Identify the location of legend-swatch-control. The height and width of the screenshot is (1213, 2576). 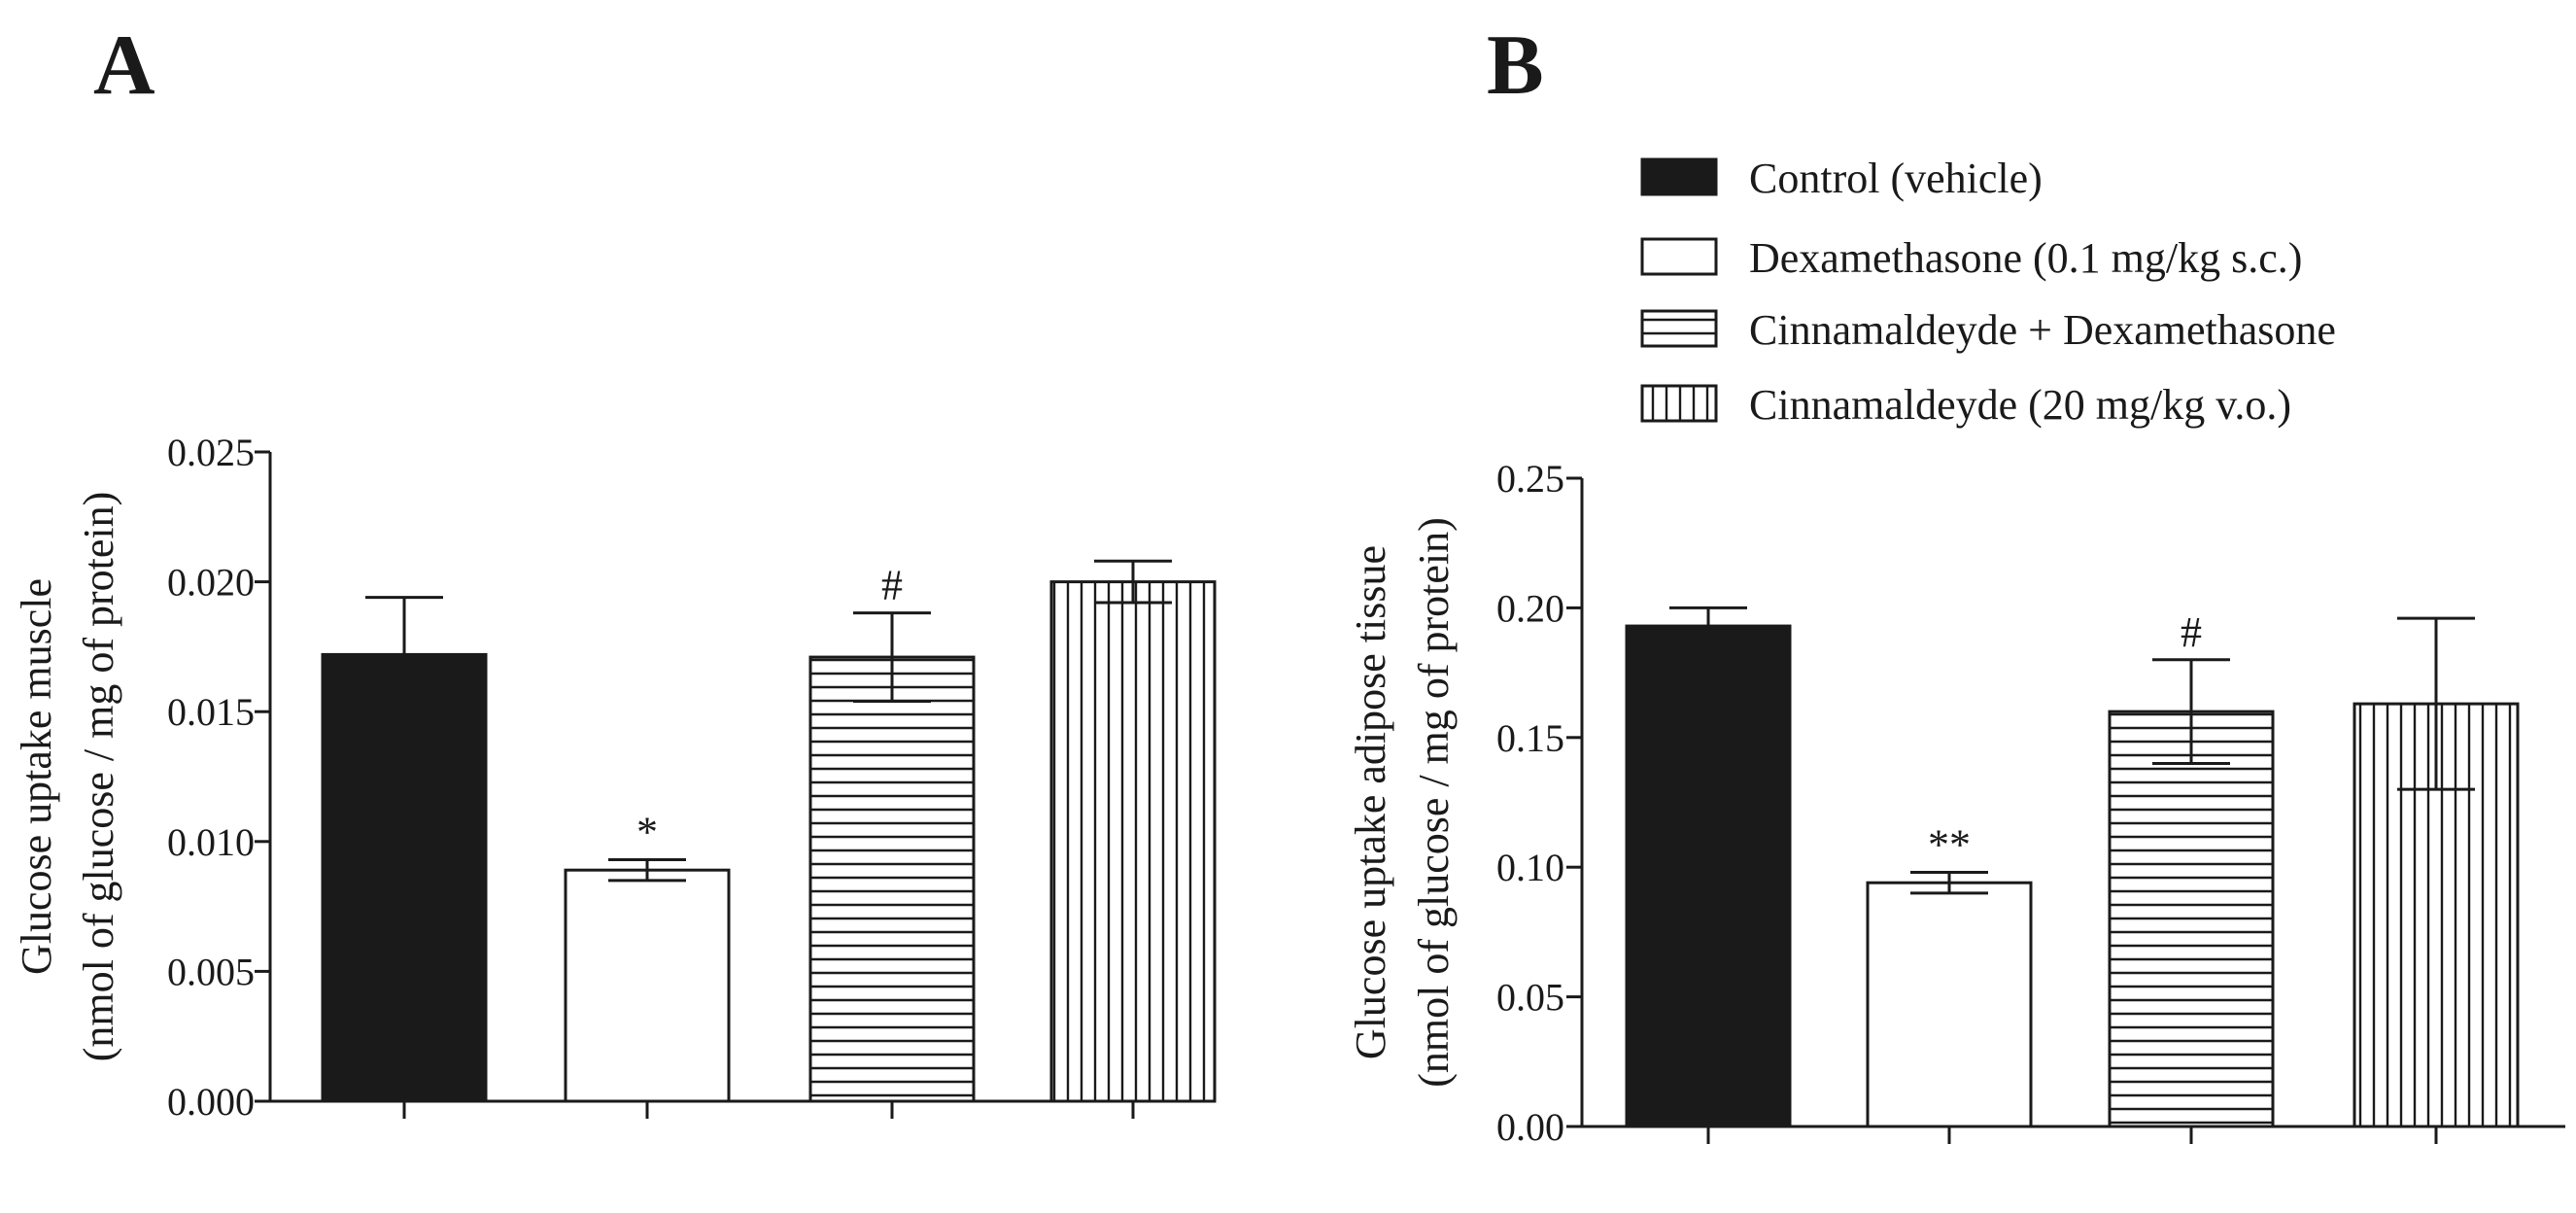
(1679, 176).